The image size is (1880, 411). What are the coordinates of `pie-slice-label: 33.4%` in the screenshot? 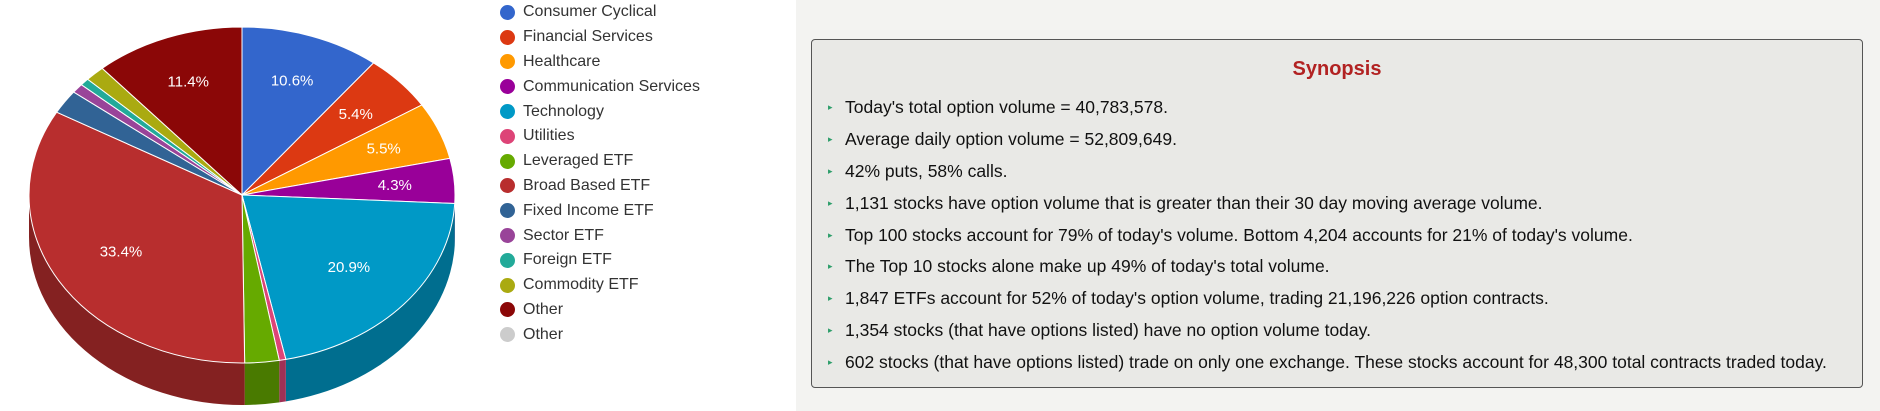 It's located at (121, 251).